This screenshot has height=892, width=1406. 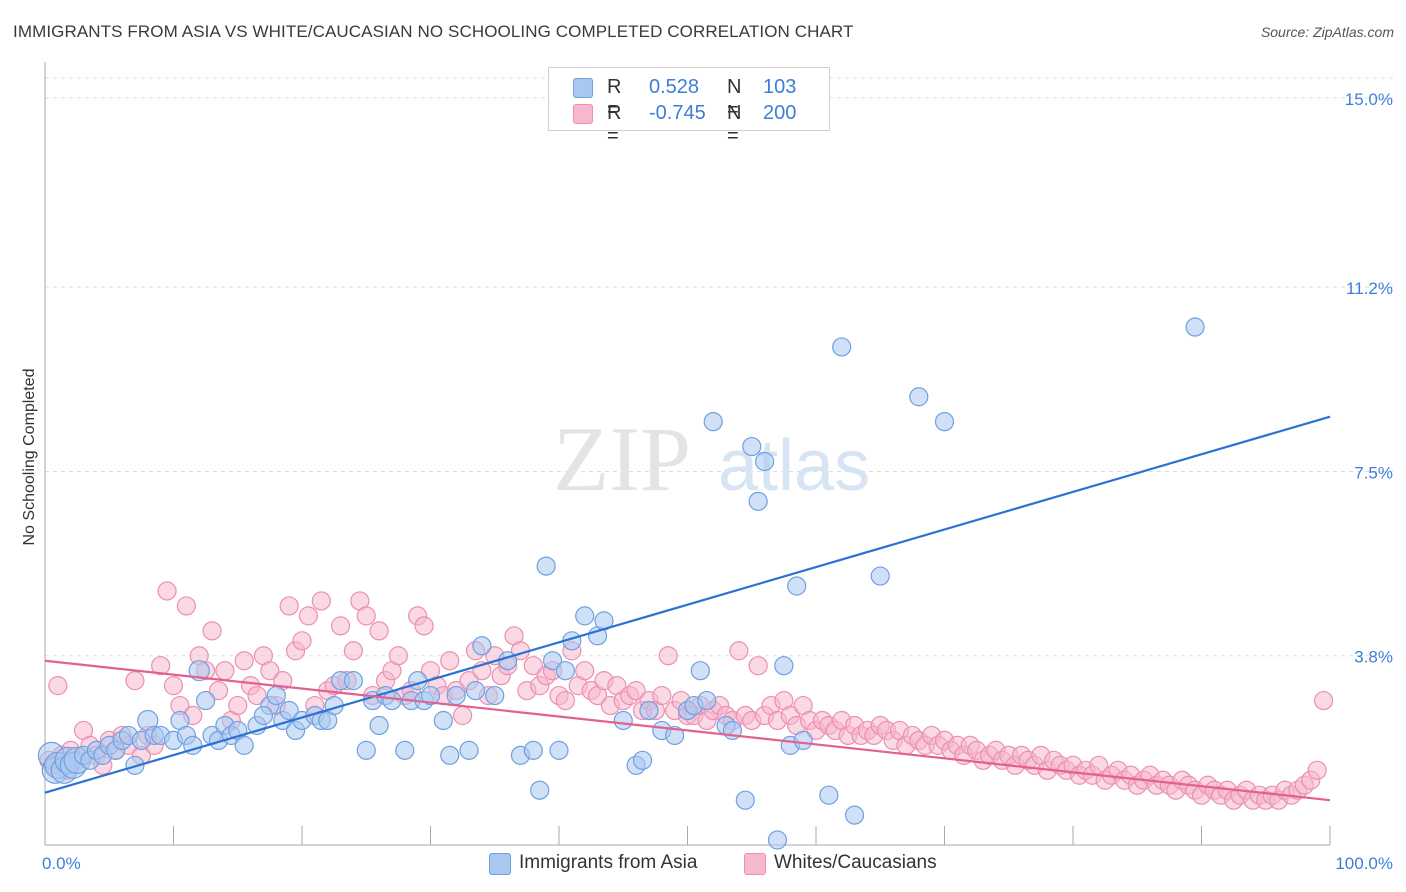 What do you see at coordinates (755, 864) in the screenshot?
I see `bottom-legend-swatch-whites` at bounding box center [755, 864].